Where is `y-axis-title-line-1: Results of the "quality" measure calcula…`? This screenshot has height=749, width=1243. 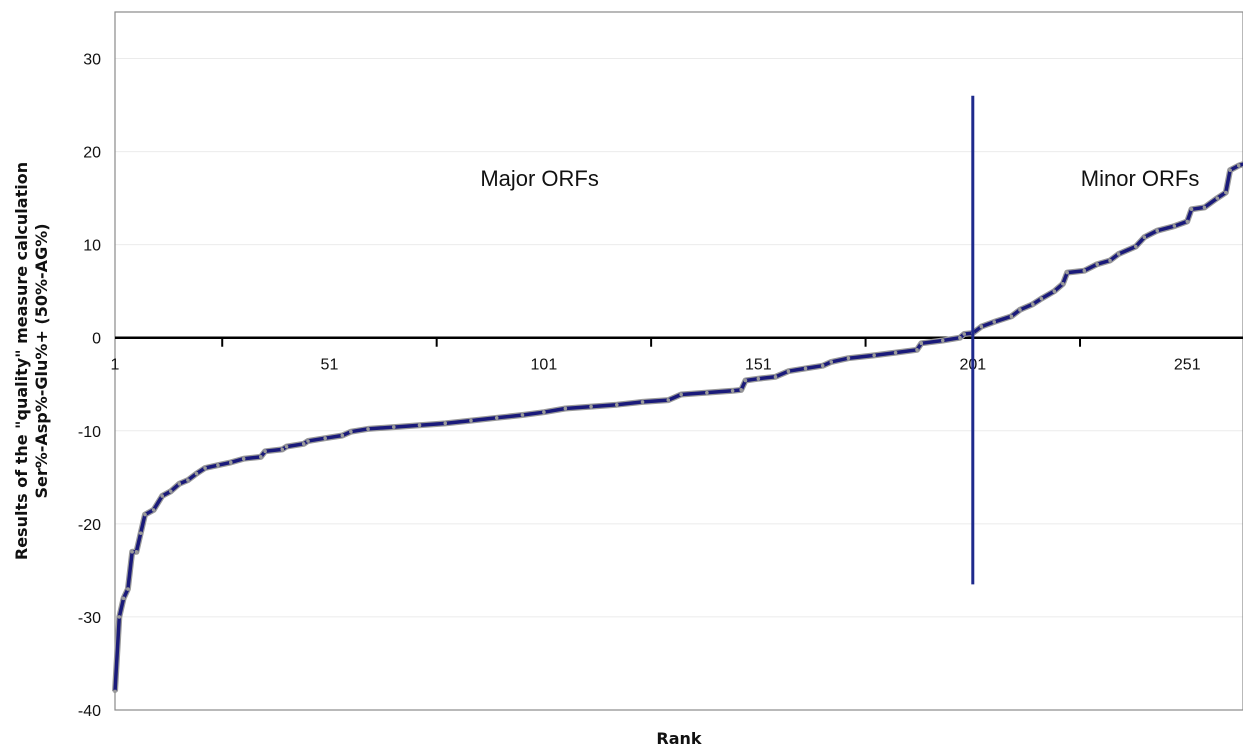
y-axis-title-line-1: Results of the "quality" measure calcula… is located at coordinates (21, 361).